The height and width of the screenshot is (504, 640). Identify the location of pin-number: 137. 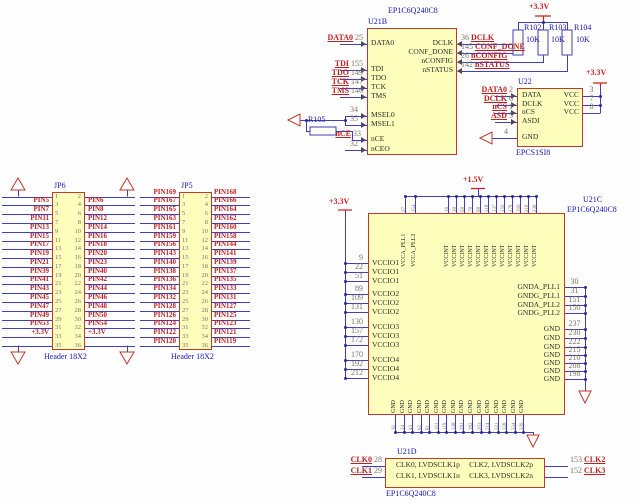
(495, 208).